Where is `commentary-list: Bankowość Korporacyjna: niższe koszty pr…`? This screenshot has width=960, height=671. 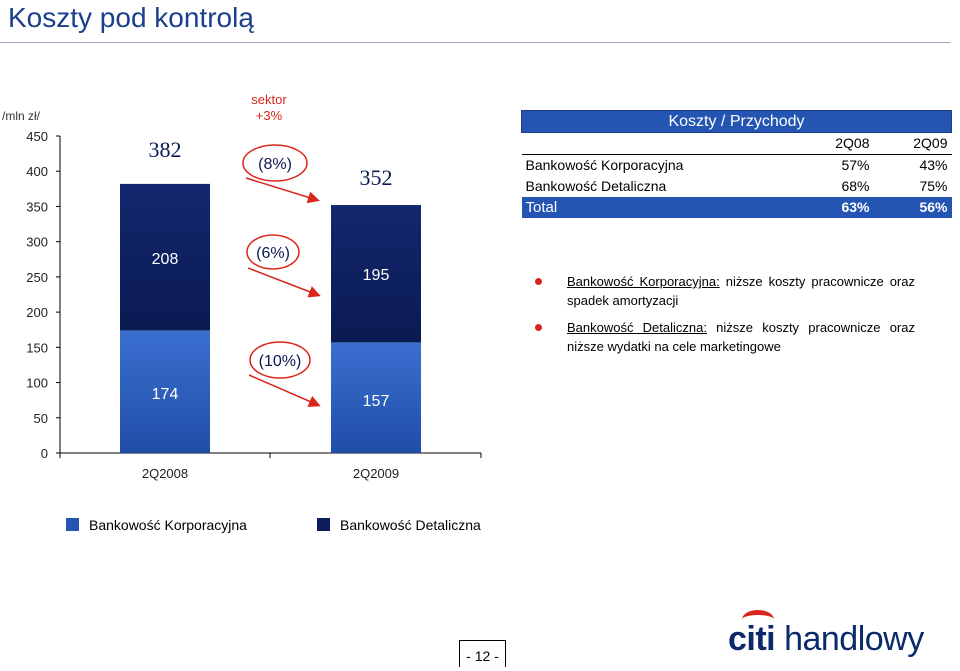
commentary-list: Bankowość Korporacyjna: niższe koszty pr… is located at coordinates (725, 318).